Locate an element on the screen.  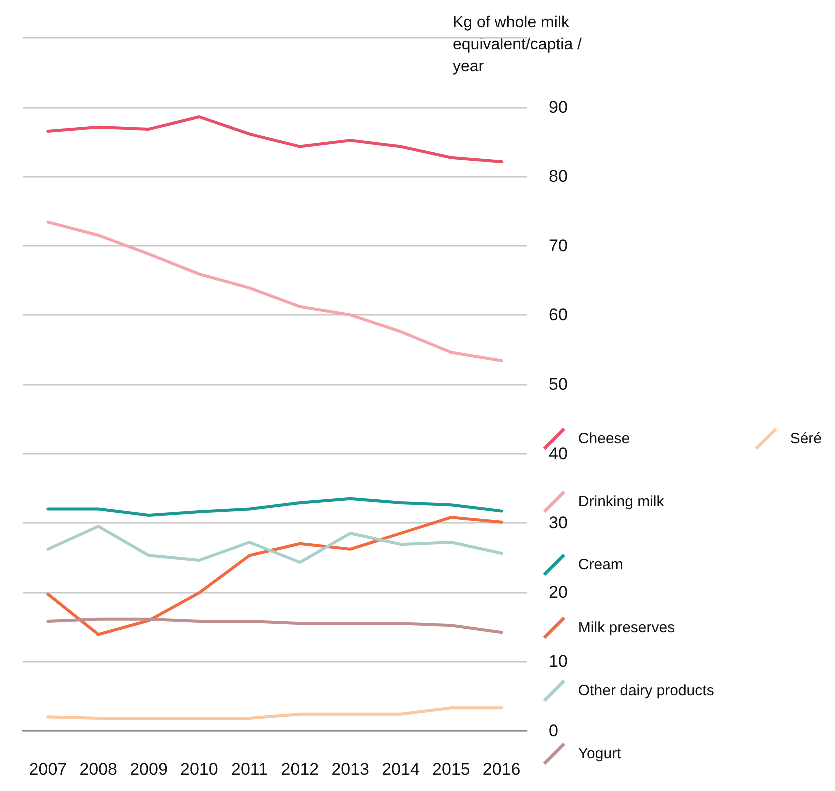
x-tick-label: 2014 is located at coordinates (401, 769).